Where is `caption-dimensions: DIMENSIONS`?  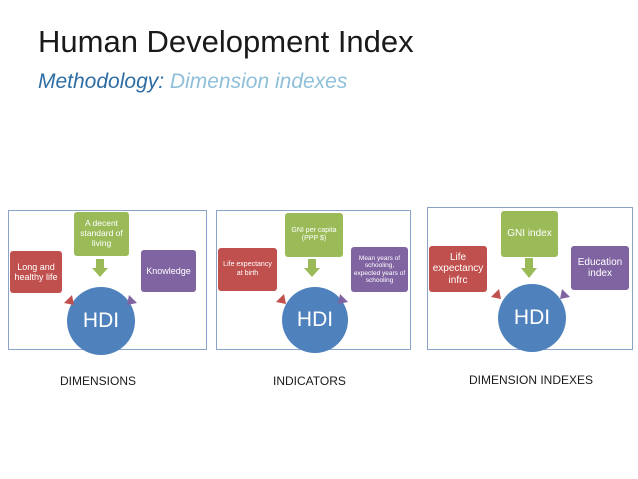
caption-dimensions: DIMENSIONS is located at coordinates (98, 381).